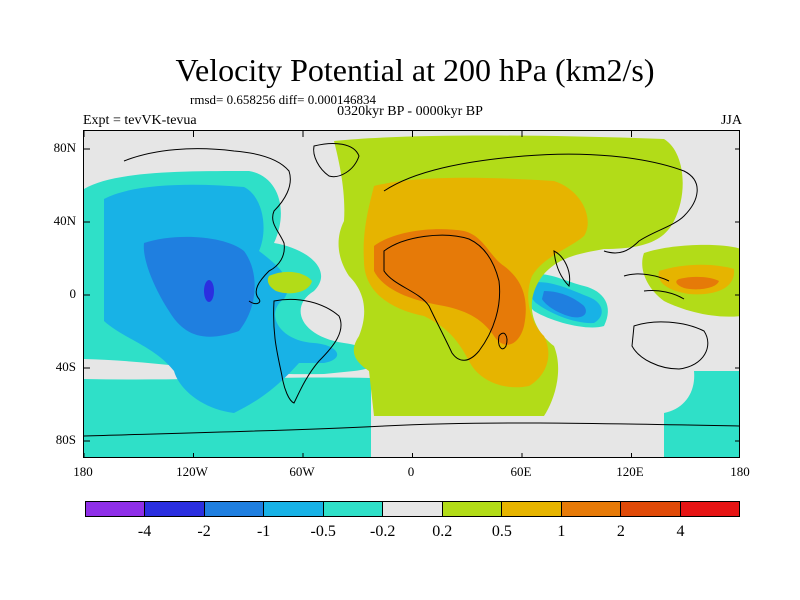 This screenshot has width=800, height=600. I want to click on colorbar-label: -4, so click(144, 531).